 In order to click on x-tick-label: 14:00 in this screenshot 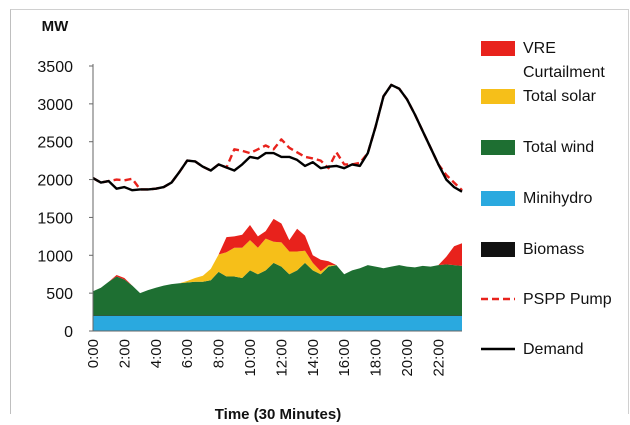, I will do `click(313, 358)`.